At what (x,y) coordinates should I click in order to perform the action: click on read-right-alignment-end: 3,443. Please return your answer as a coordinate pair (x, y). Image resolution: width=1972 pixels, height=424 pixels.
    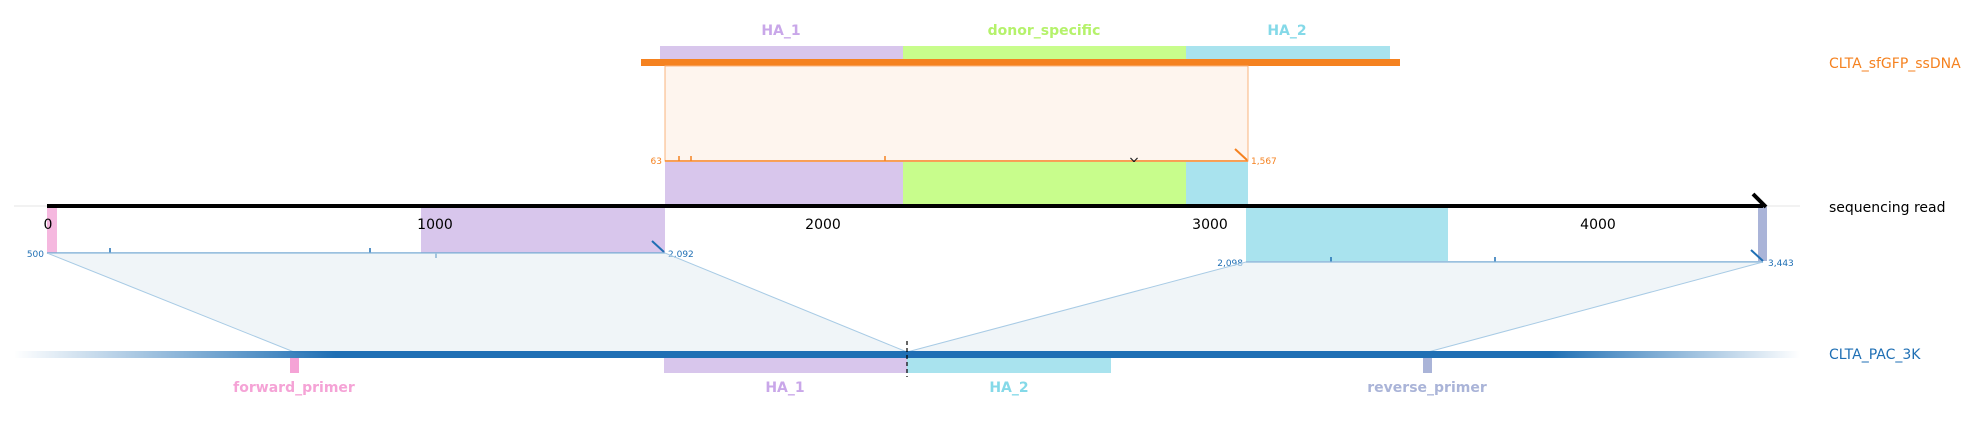
    Looking at the image, I should click on (1781, 264).